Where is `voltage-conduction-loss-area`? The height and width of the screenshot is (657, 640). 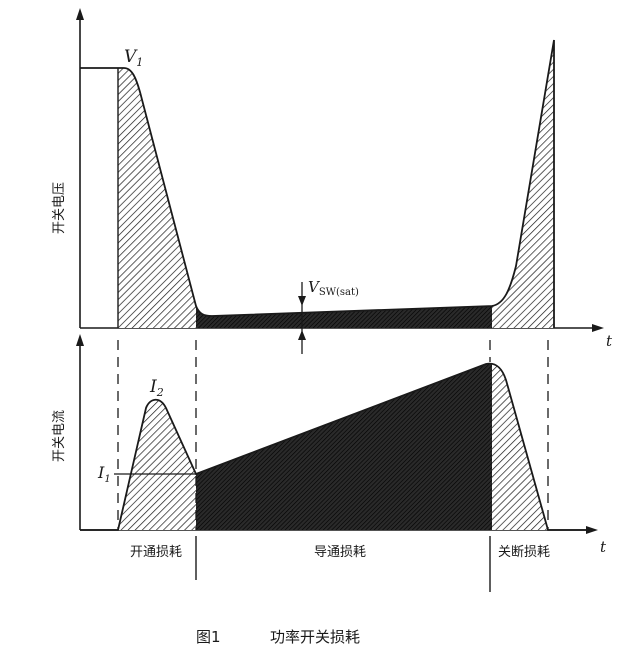 voltage-conduction-loss-area is located at coordinates (344, 317).